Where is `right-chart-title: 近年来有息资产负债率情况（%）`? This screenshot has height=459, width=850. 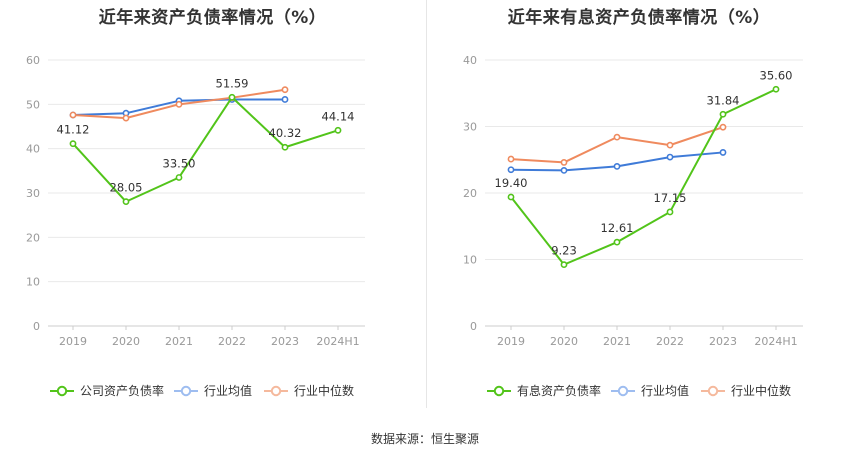
right-chart-title: 近年来有息资产负债率情况（%） is located at coordinates (639, 18).